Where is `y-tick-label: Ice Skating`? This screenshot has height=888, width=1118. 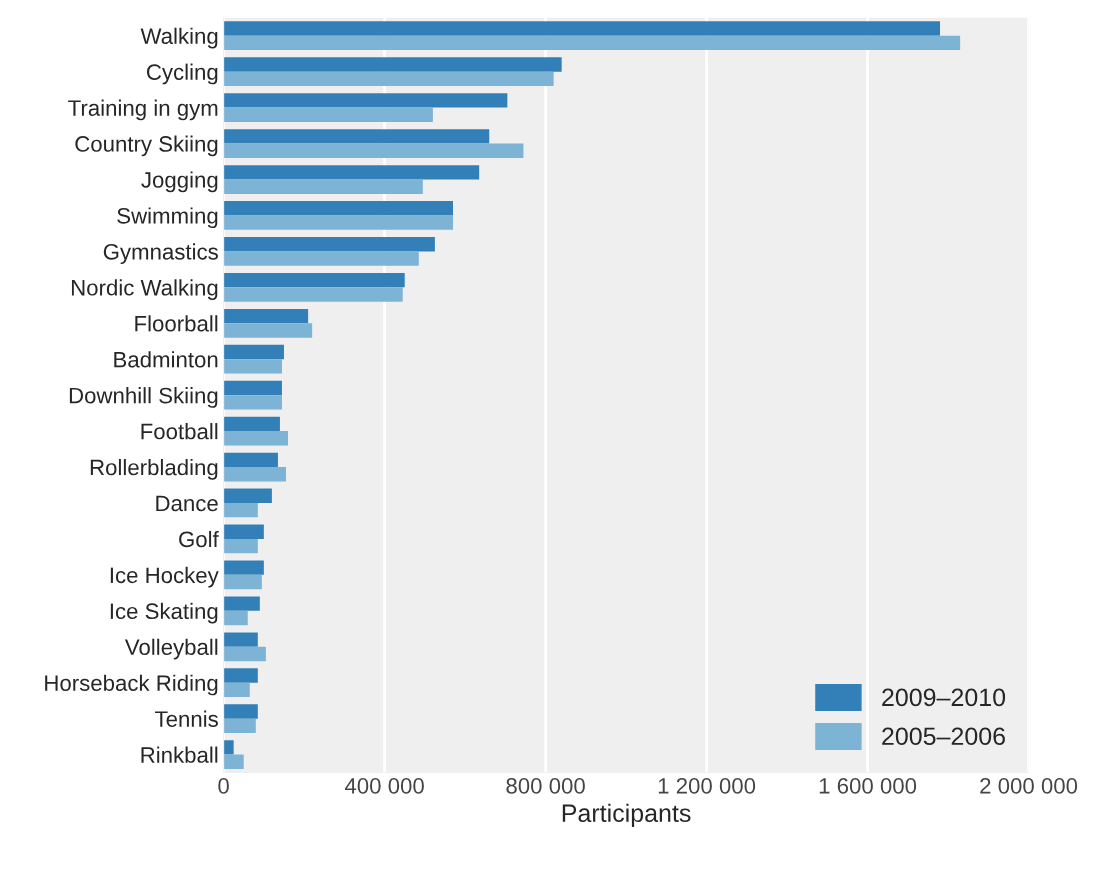
y-tick-label: Ice Skating is located at coordinates (164, 613).